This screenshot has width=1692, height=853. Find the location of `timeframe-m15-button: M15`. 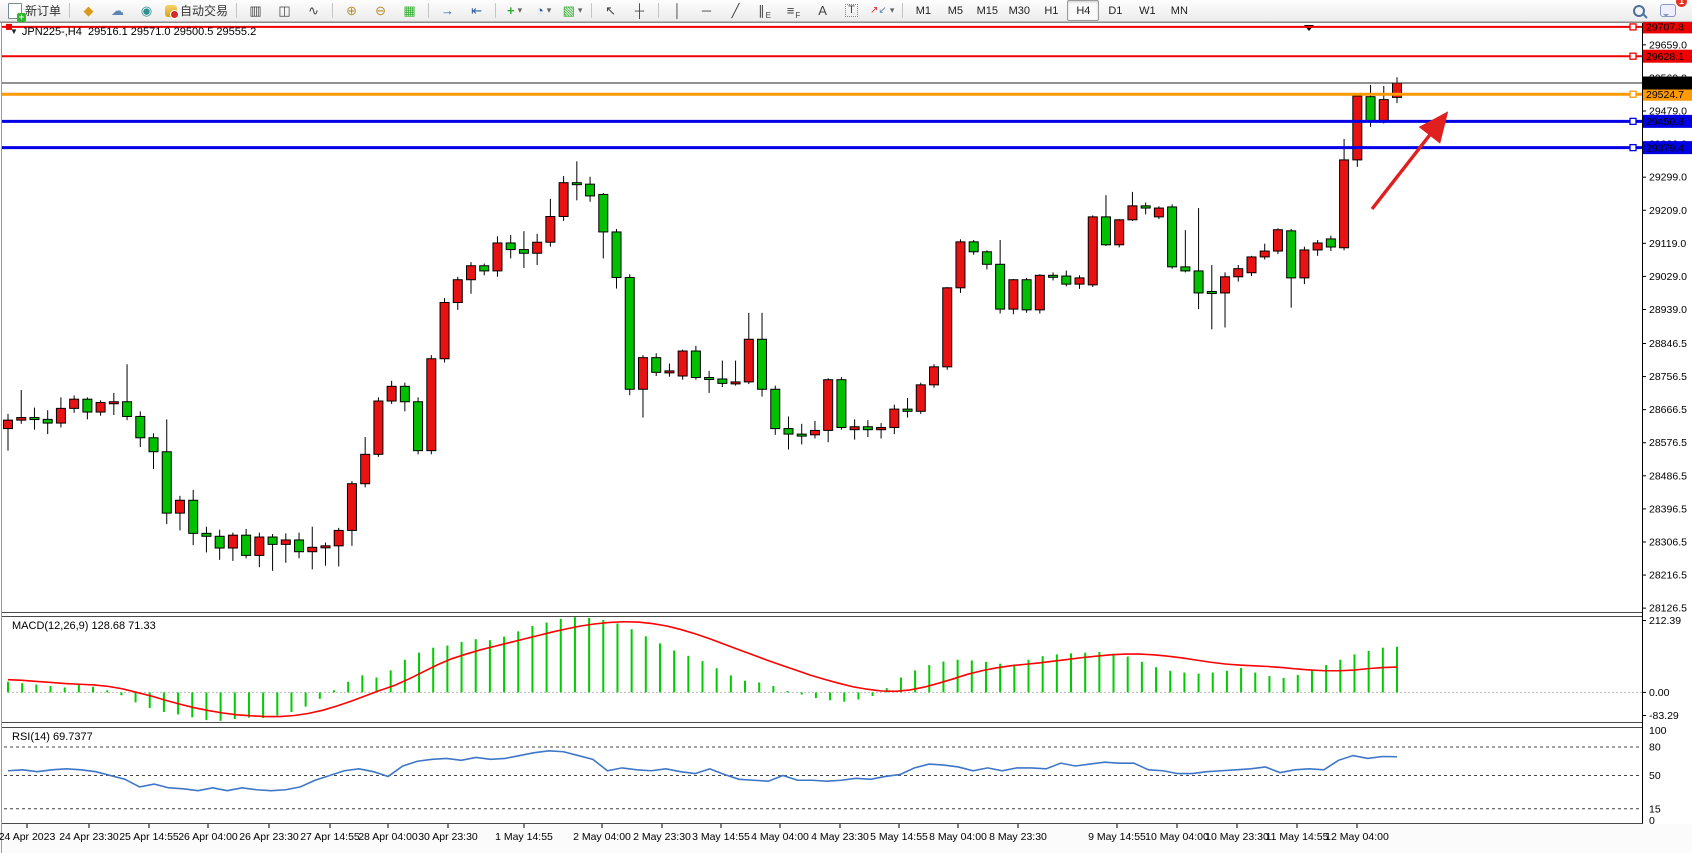

timeframe-m15-button: M15 is located at coordinates (987, 10).